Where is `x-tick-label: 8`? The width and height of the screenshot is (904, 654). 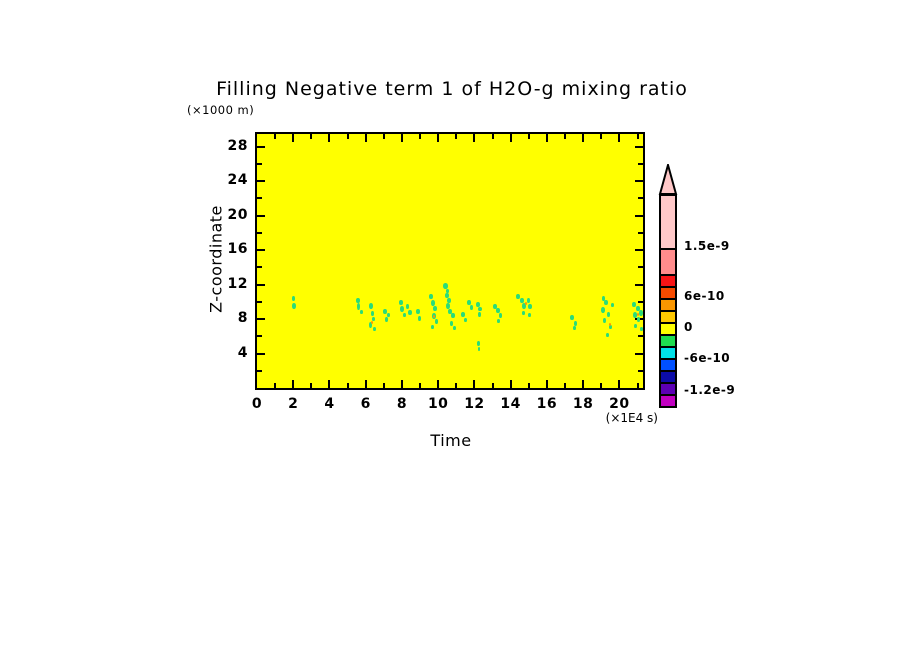 x-tick-label: 8 is located at coordinates (402, 404).